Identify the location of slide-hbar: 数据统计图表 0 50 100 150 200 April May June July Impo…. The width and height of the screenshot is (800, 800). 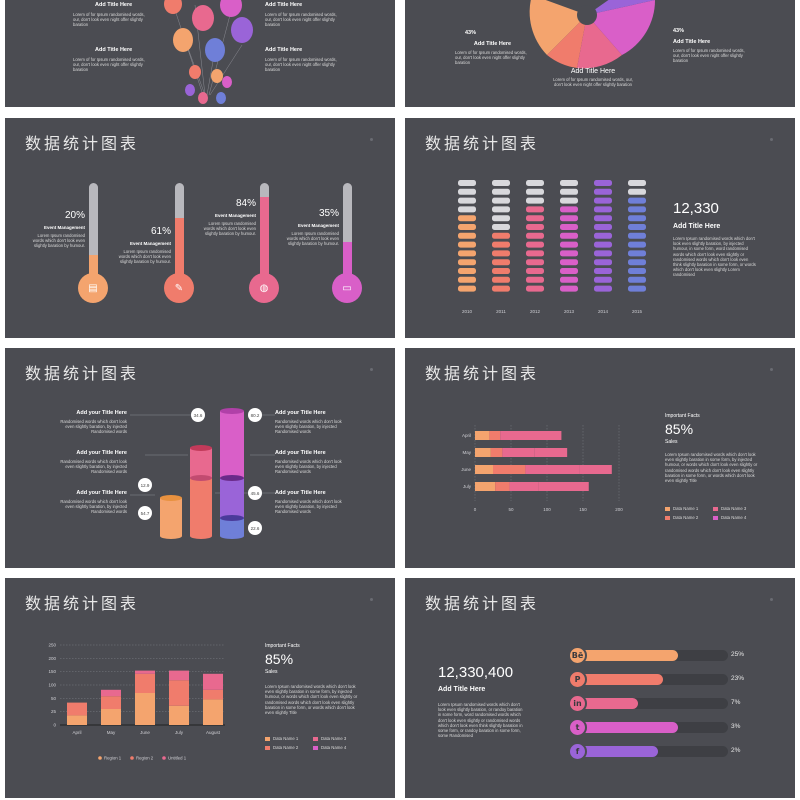
(600, 458).